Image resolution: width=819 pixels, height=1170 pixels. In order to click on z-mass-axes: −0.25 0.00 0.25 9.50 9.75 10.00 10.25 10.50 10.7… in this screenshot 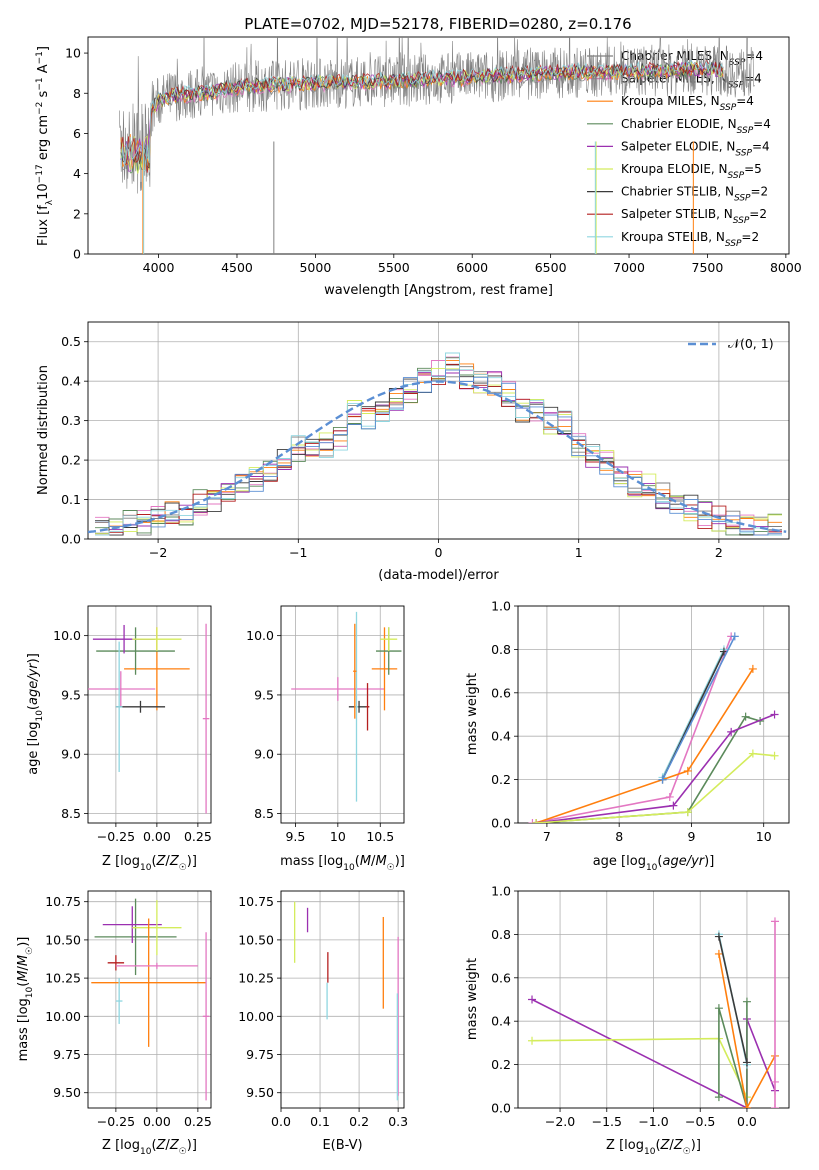, I will do `click(114, 1023)`.